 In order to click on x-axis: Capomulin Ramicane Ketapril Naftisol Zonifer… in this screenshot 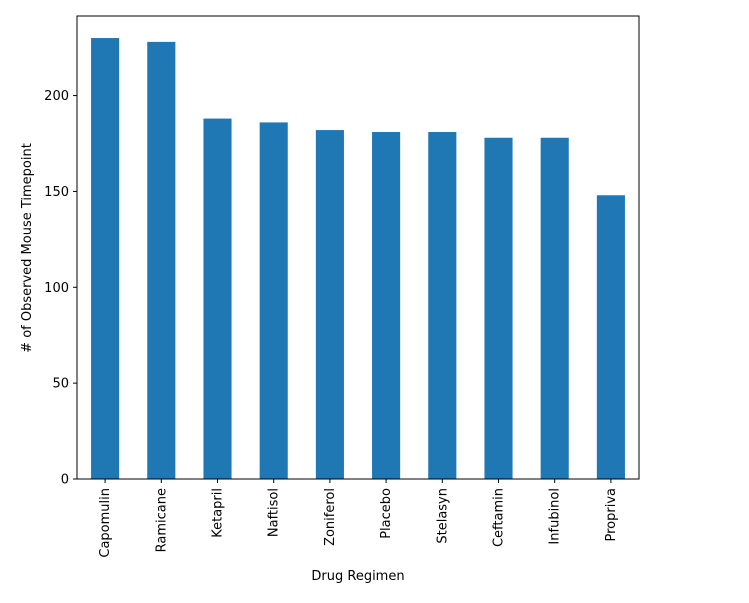, I will do `click(358, 518)`.